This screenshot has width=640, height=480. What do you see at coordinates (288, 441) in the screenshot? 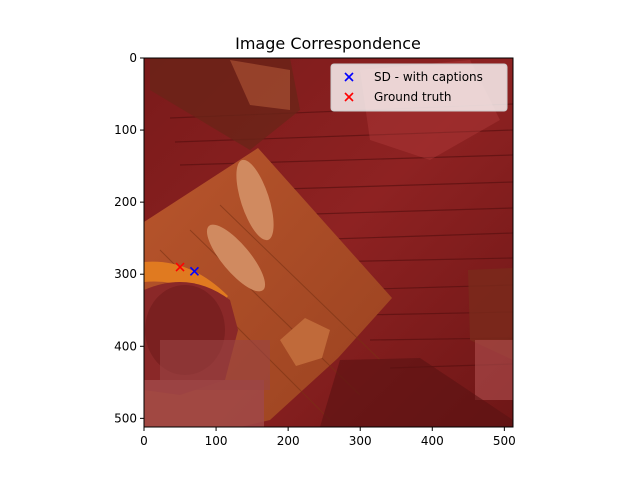
I see `x-tick-label: 200` at bounding box center [288, 441].